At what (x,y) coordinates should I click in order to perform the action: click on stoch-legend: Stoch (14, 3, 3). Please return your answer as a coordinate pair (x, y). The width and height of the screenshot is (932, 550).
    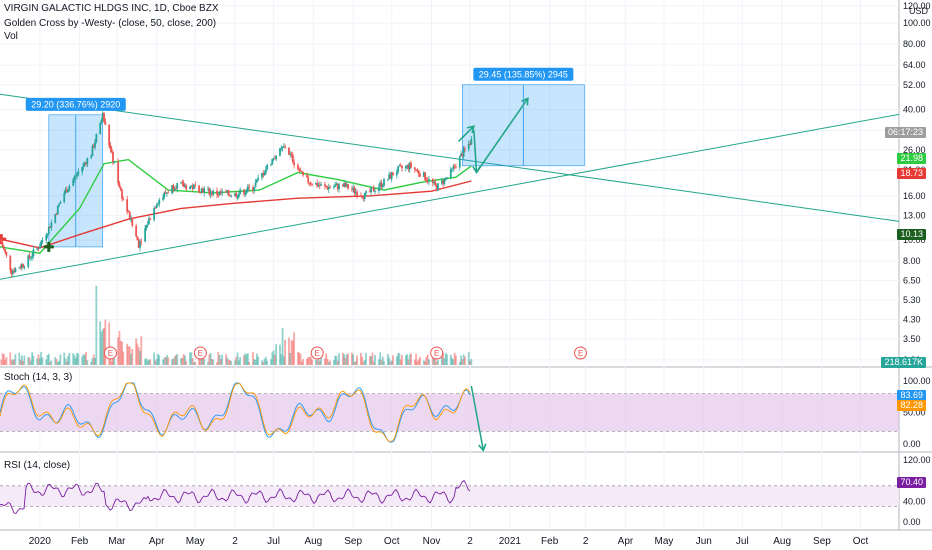
    Looking at the image, I should click on (38, 377).